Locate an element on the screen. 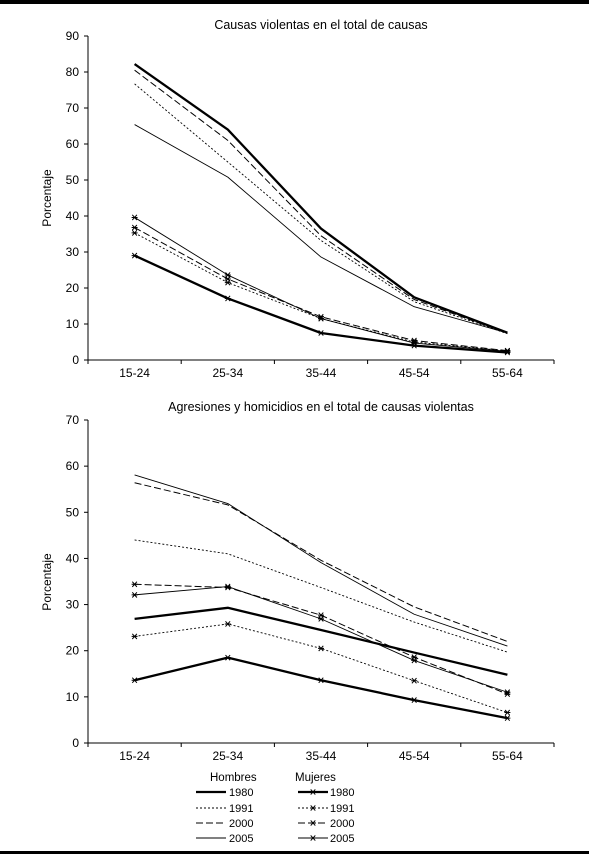  legend-label-mujeres: 1980 is located at coordinates (342, 793).